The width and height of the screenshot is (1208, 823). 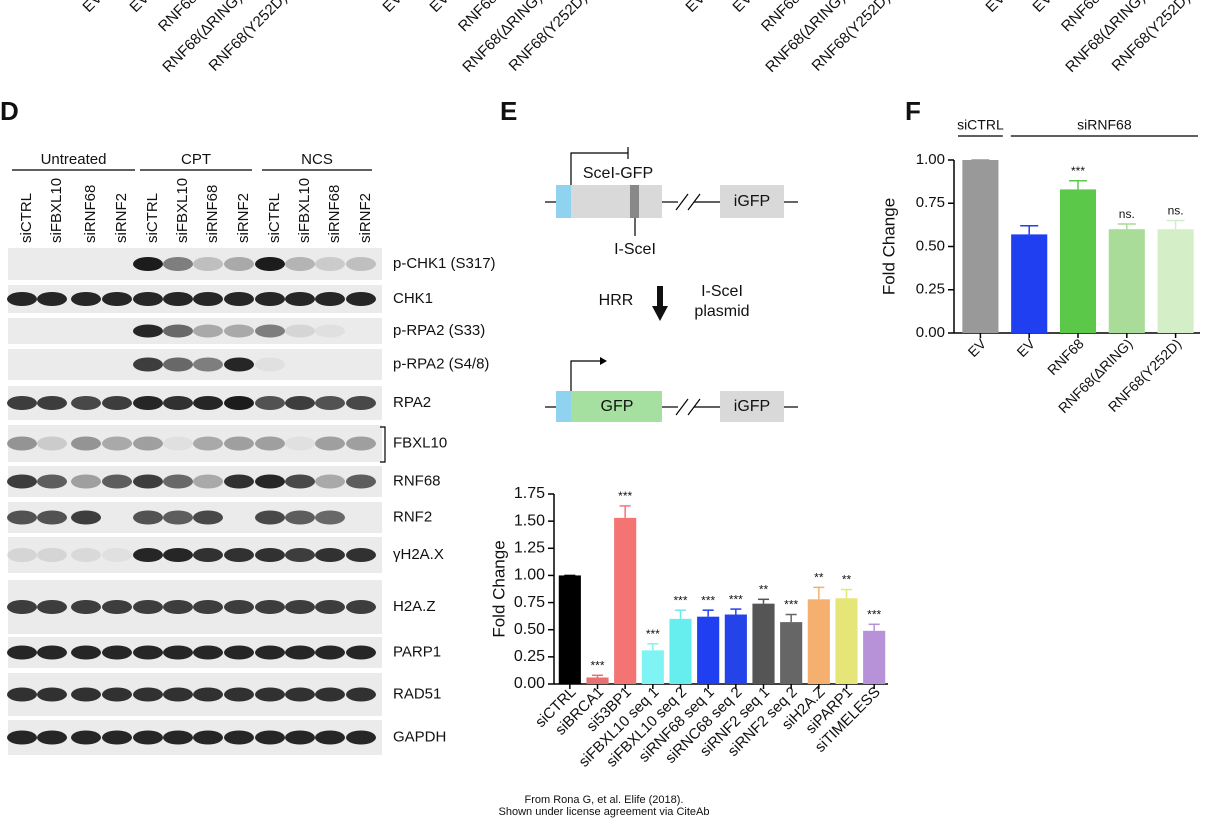 What do you see at coordinates (444, 263) in the screenshot?
I see `row-label: p-CHK1 (S317)` at bounding box center [444, 263].